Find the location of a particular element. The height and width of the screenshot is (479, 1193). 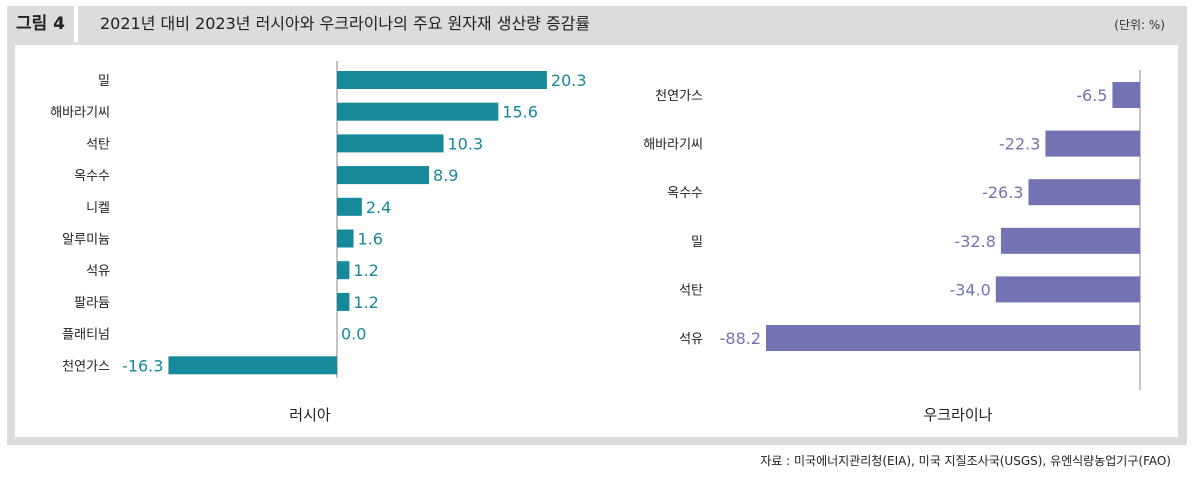

category-label: 플래티넘 is located at coordinates (86, 335).